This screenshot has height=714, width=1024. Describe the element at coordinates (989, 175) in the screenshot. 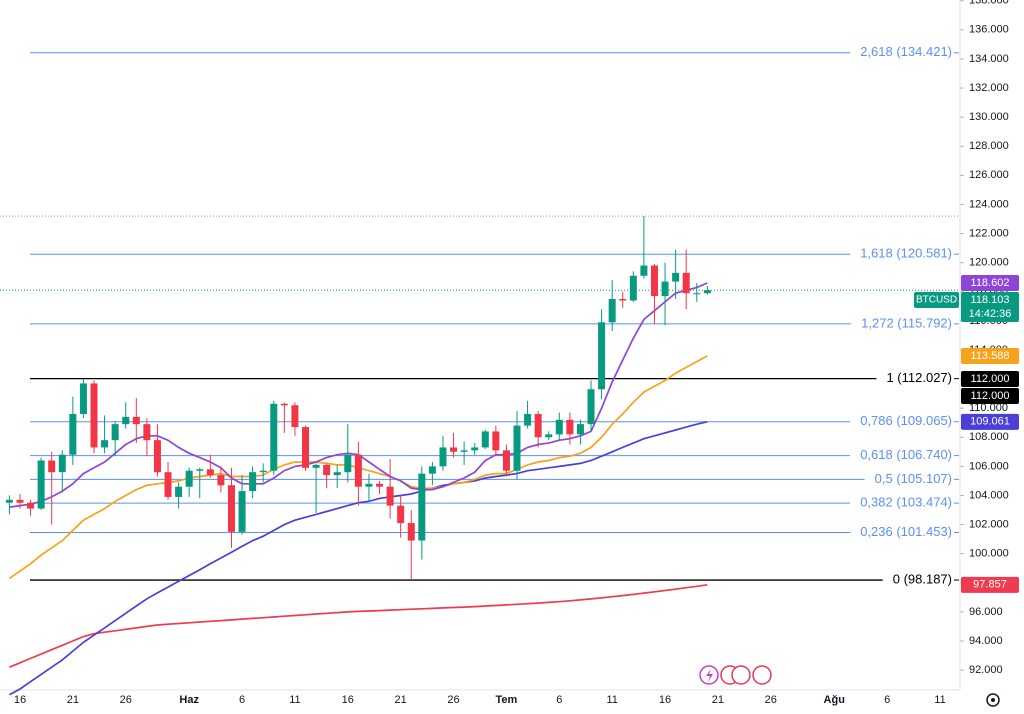

I see `y-tick-label: 126.000` at that location.